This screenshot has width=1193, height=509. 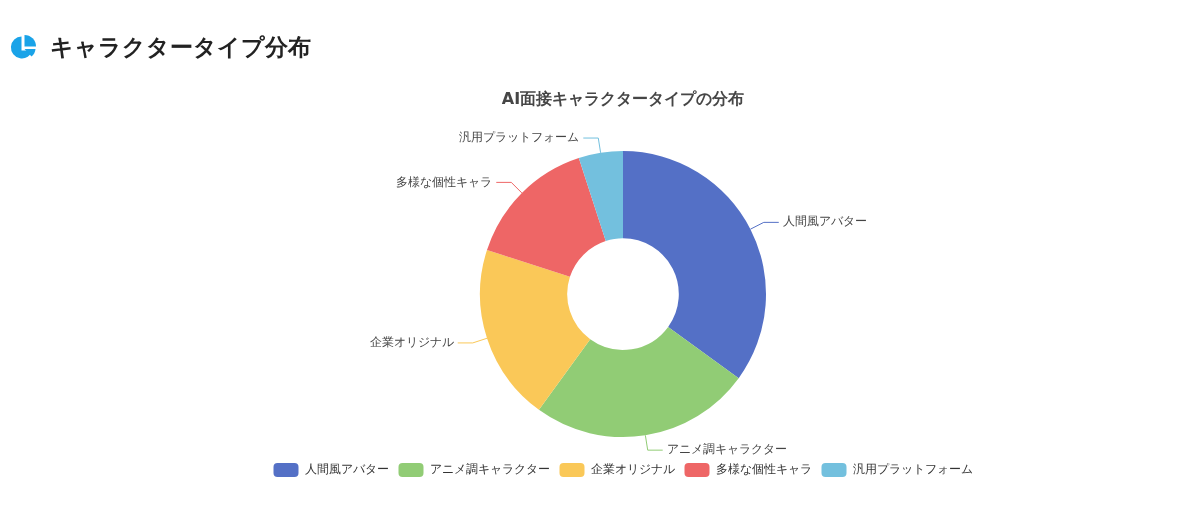 What do you see at coordinates (519, 137) in the screenshot?
I see `slice-label: 汎用プラットフォーム` at bounding box center [519, 137].